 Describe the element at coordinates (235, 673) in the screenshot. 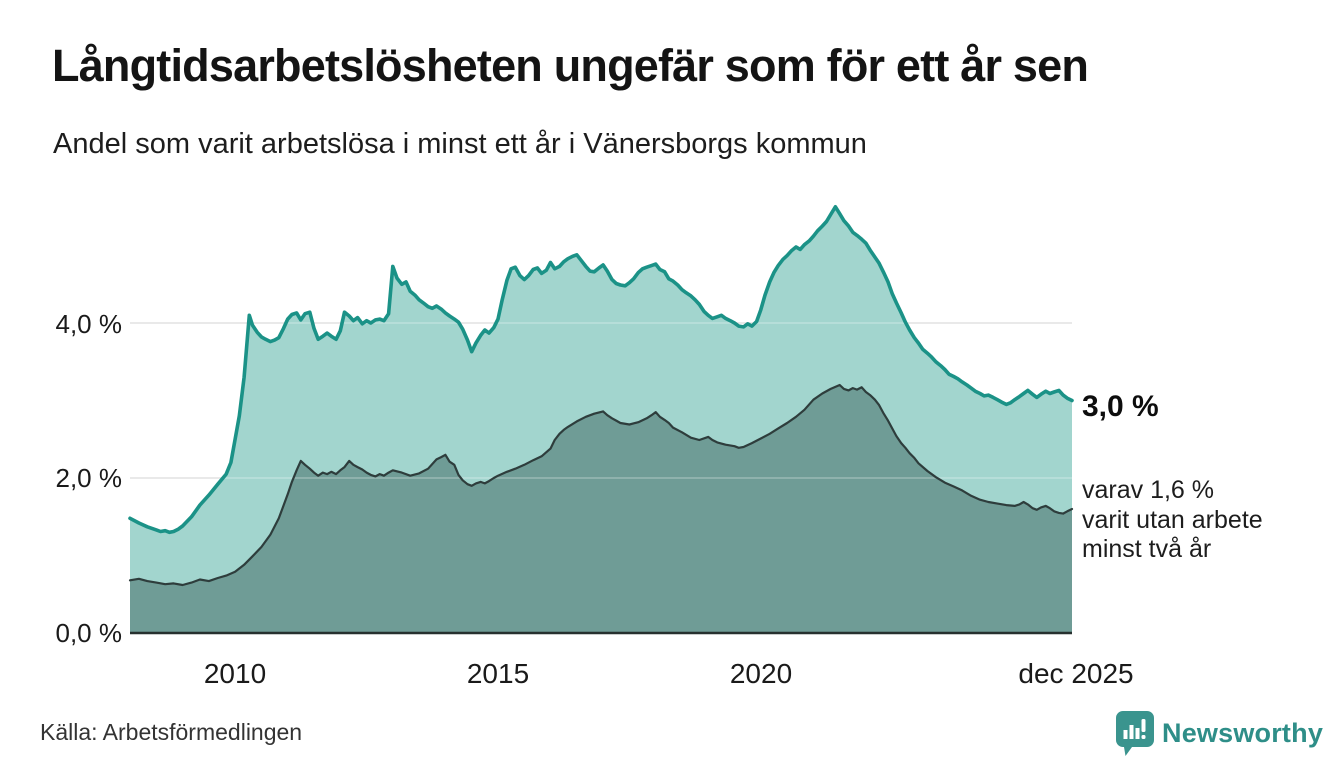

I see `x-tick-2010: 2010` at that location.